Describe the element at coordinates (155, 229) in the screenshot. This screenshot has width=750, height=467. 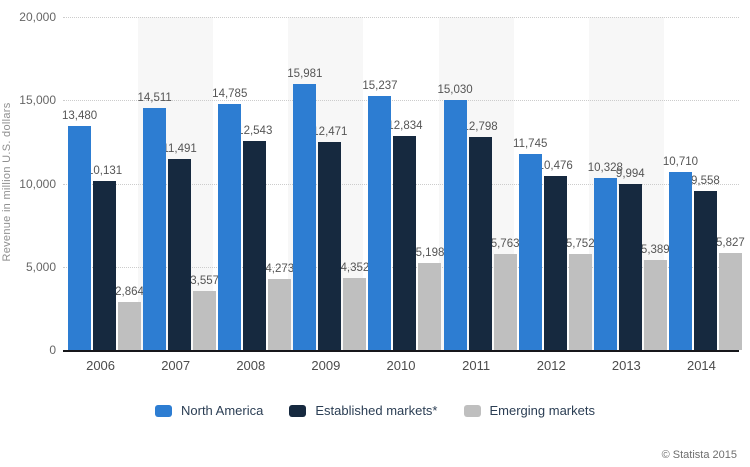
I see `bar-north-america-2007` at that location.